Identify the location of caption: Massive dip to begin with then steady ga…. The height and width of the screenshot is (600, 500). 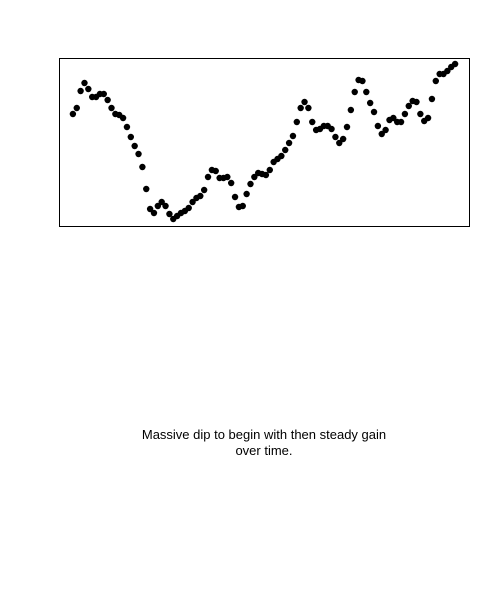
(264, 442).